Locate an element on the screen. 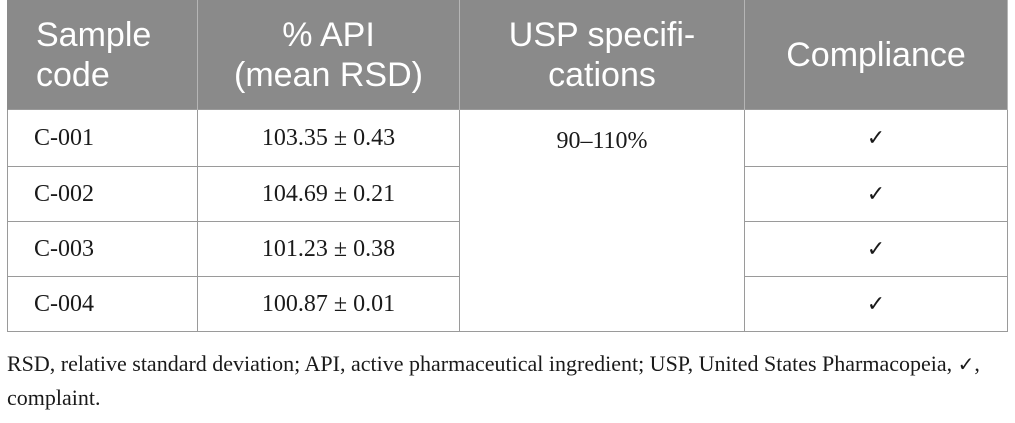  usp-specification-cell: 90–110% is located at coordinates (602, 220).